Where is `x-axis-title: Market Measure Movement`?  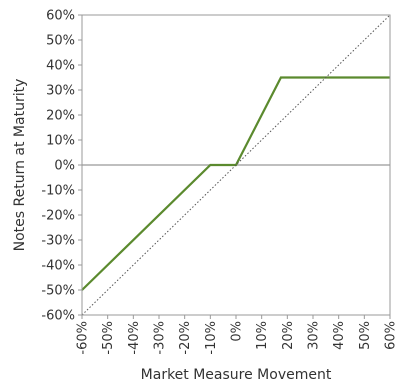
x-axis-title: Market Measure Movement is located at coordinates (236, 375).